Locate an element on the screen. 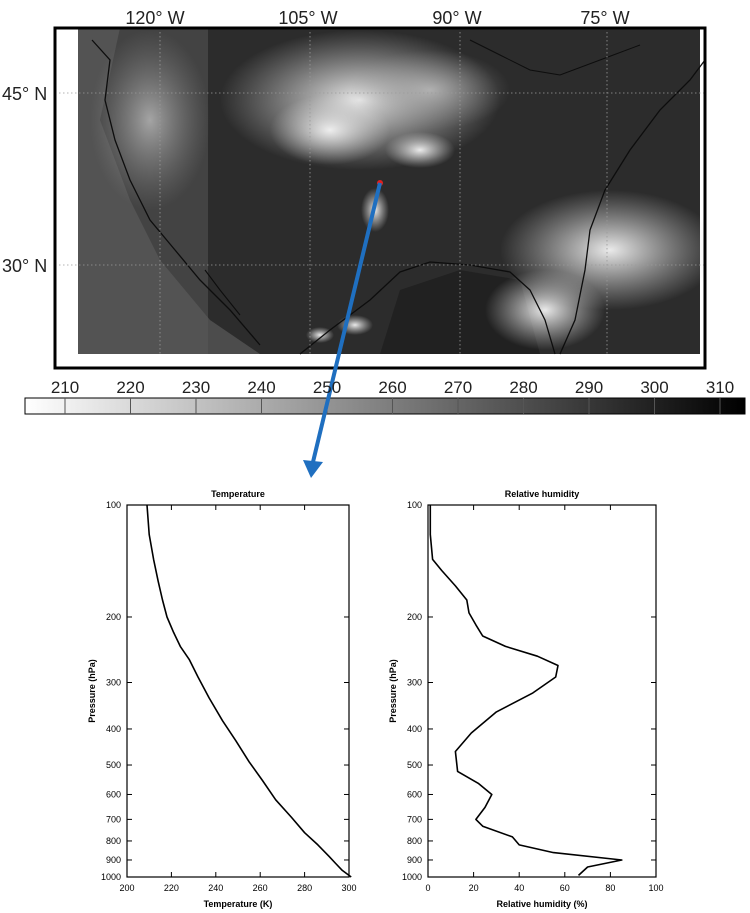  lon-label-75w: 75° W is located at coordinates (604, 18).